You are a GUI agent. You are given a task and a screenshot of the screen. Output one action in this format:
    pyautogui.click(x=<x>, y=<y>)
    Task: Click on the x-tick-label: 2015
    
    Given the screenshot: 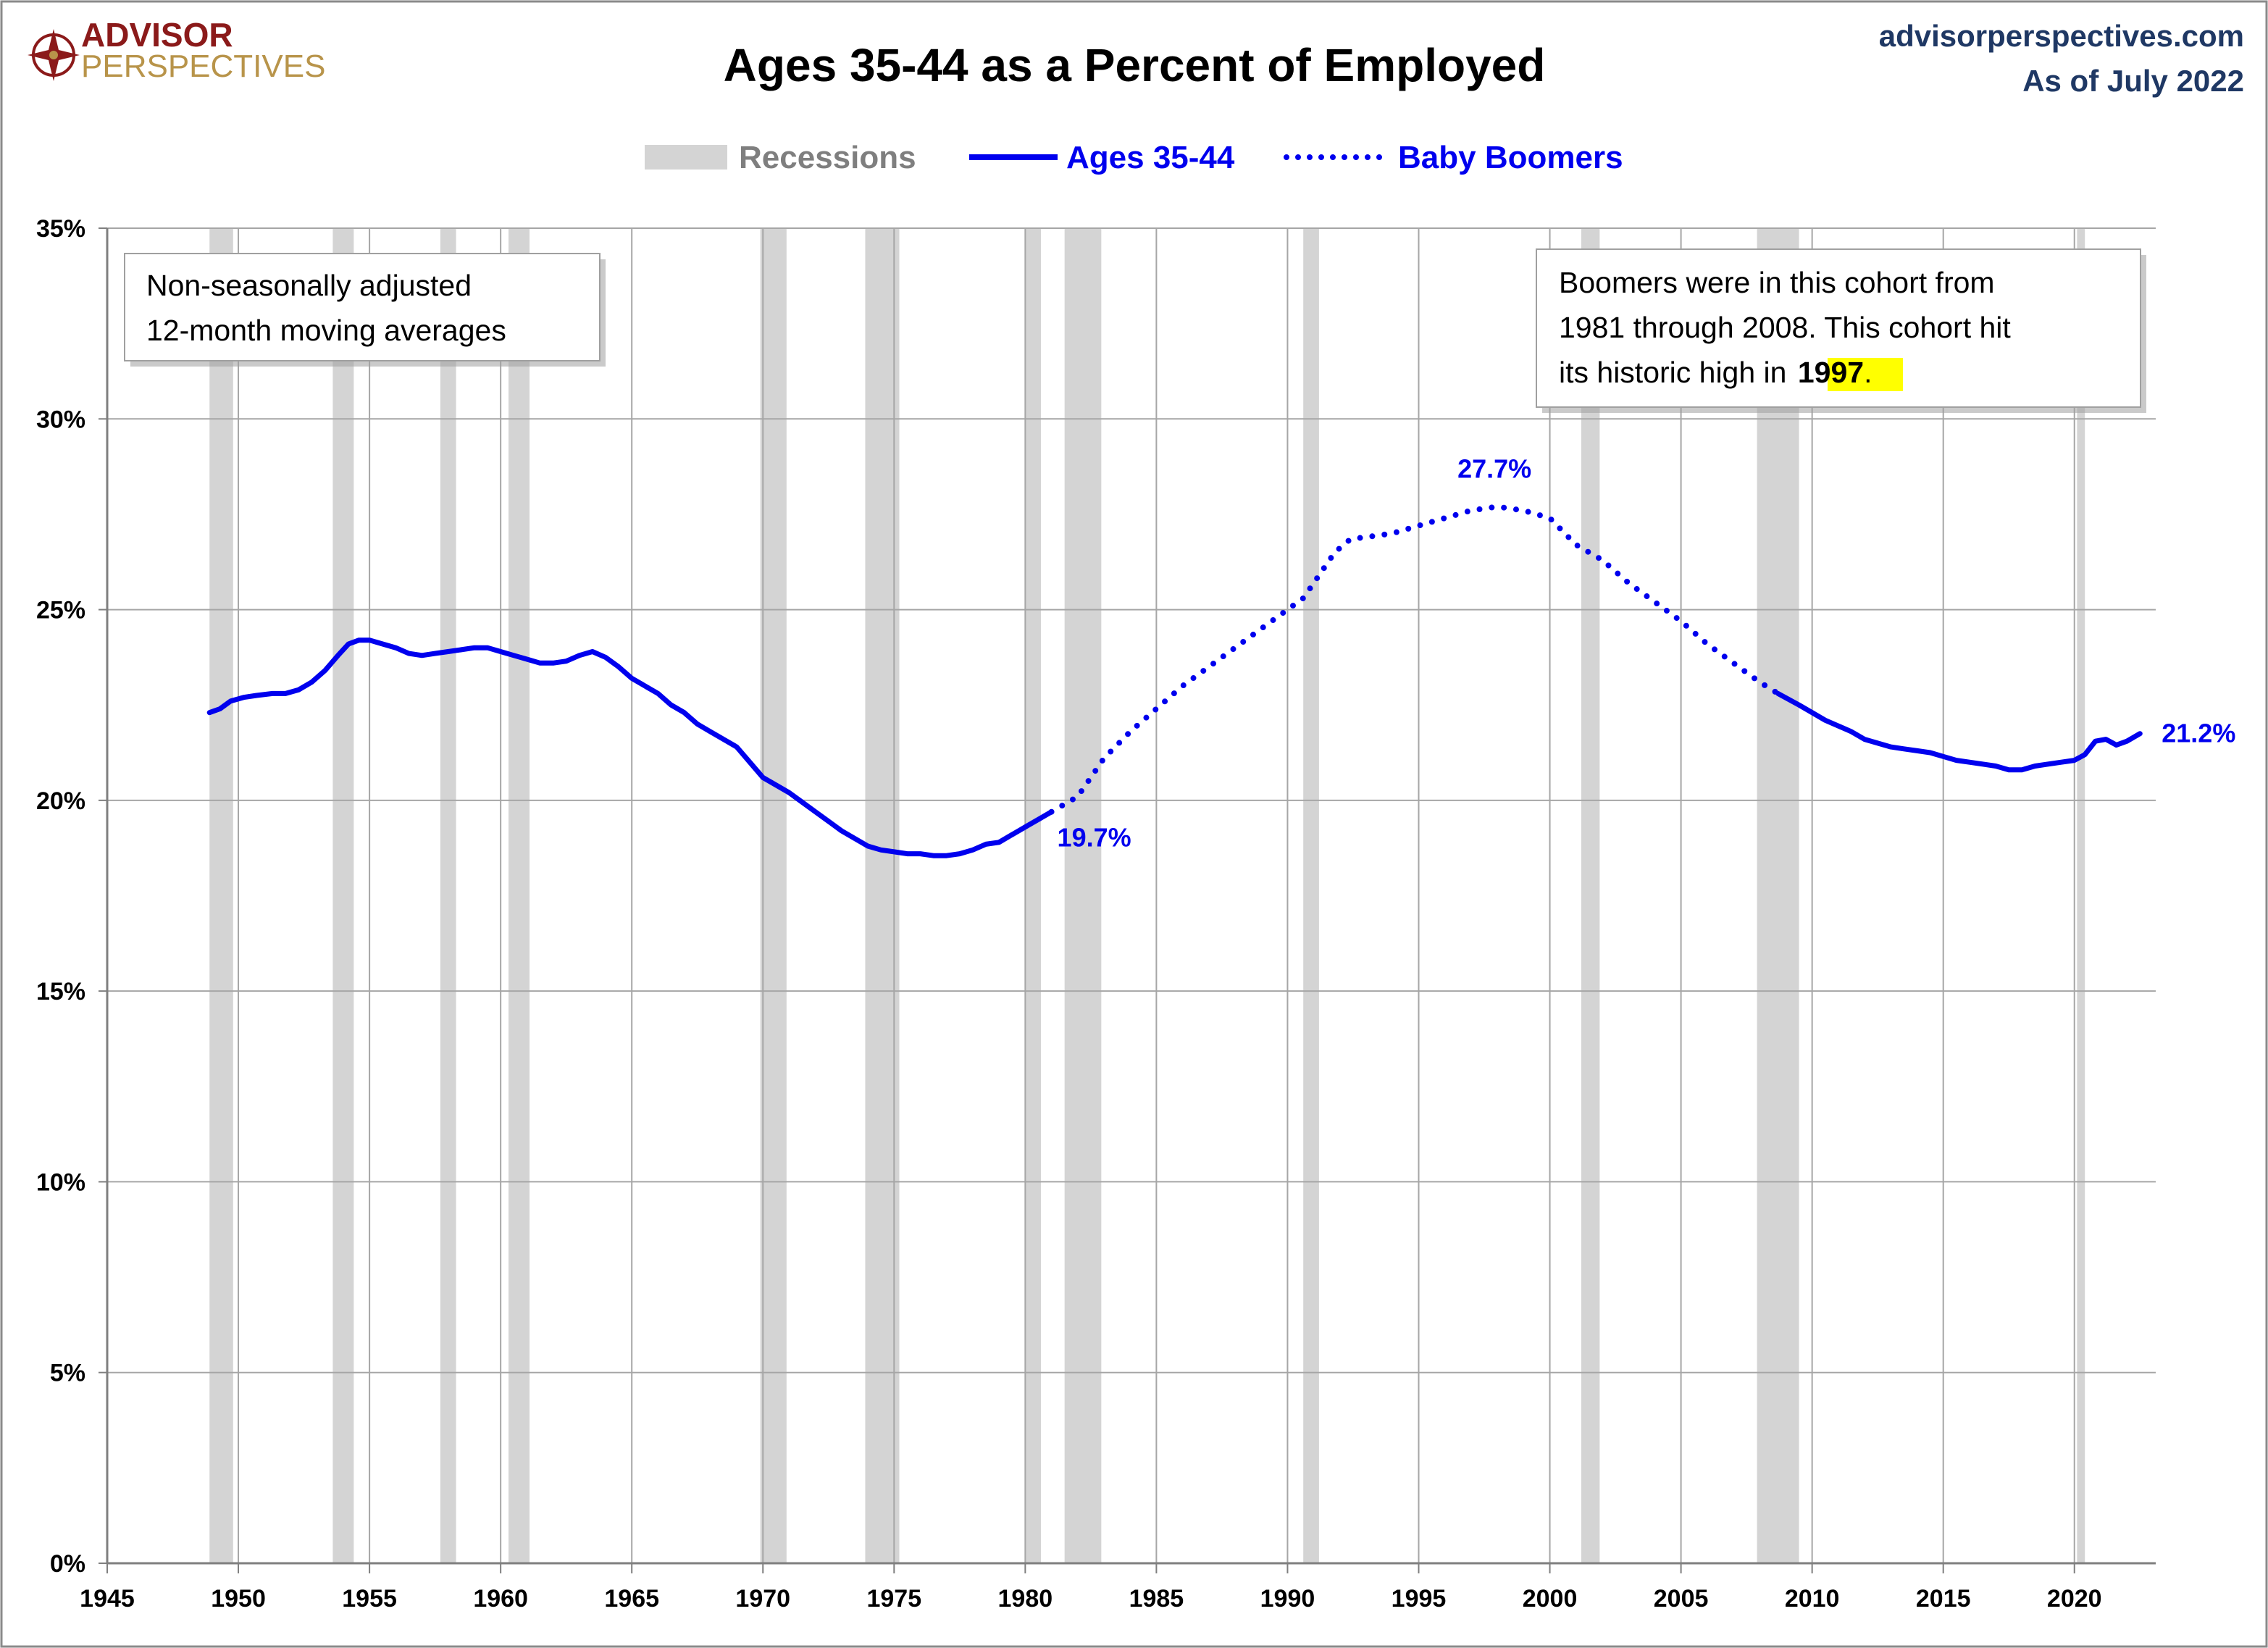 What is the action you would take?
    pyautogui.click(x=1944, y=1599)
    